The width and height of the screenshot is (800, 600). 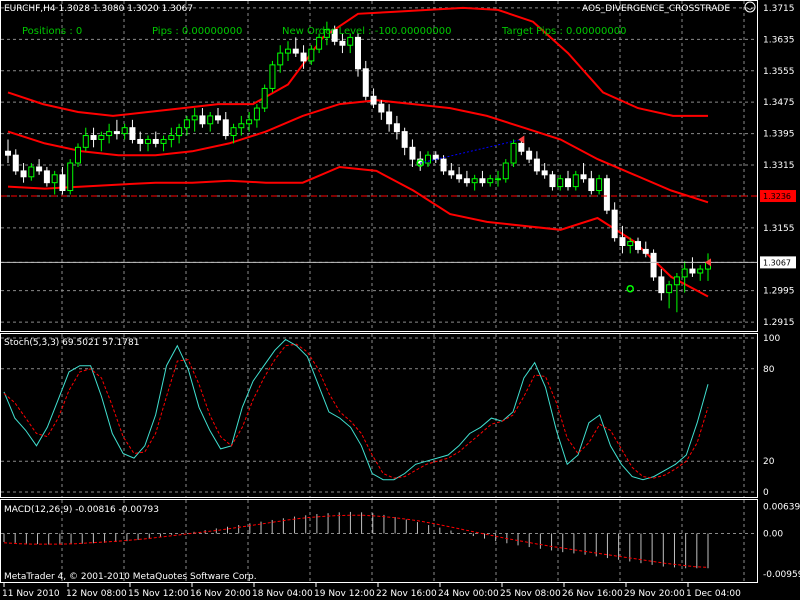 I want to click on pips-text: Pips : 0.00000000, so click(x=197, y=31).